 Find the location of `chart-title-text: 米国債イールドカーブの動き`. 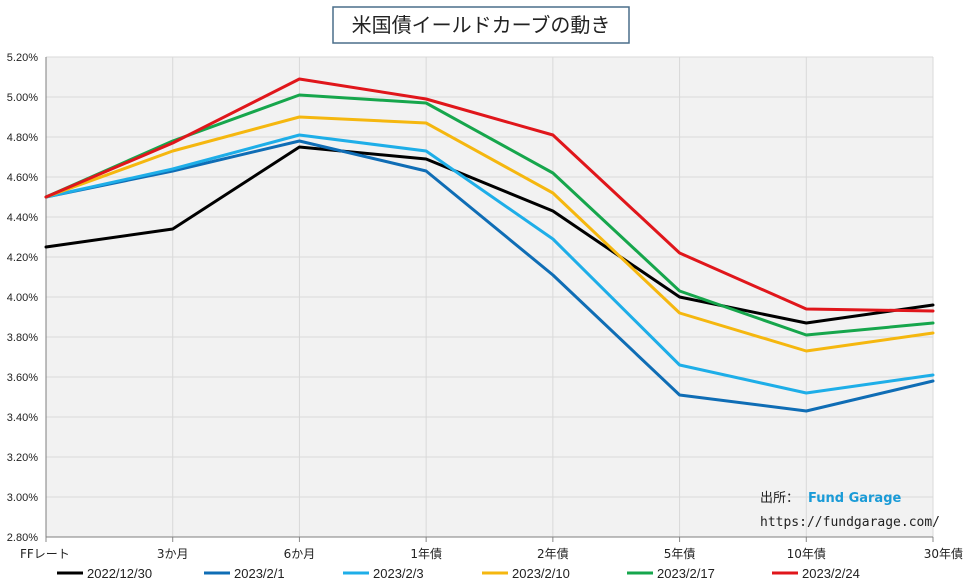

chart-title-text: 米国債イールドカーブの動き is located at coordinates (481, 25).